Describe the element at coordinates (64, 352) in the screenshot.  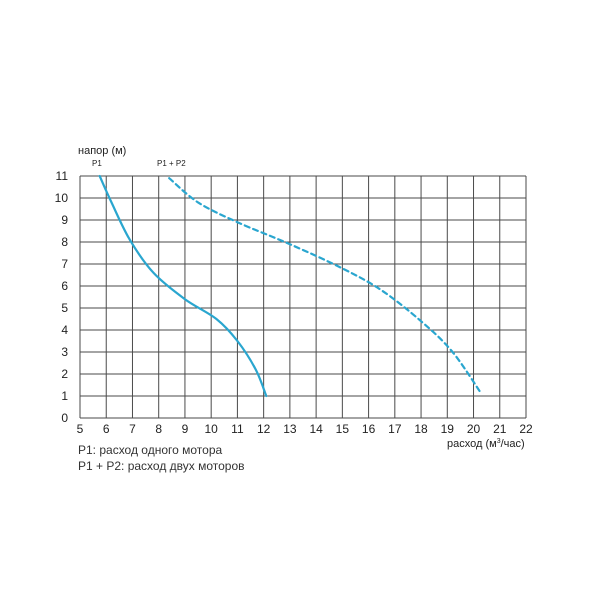
I see `y-tick-label: 3` at that location.